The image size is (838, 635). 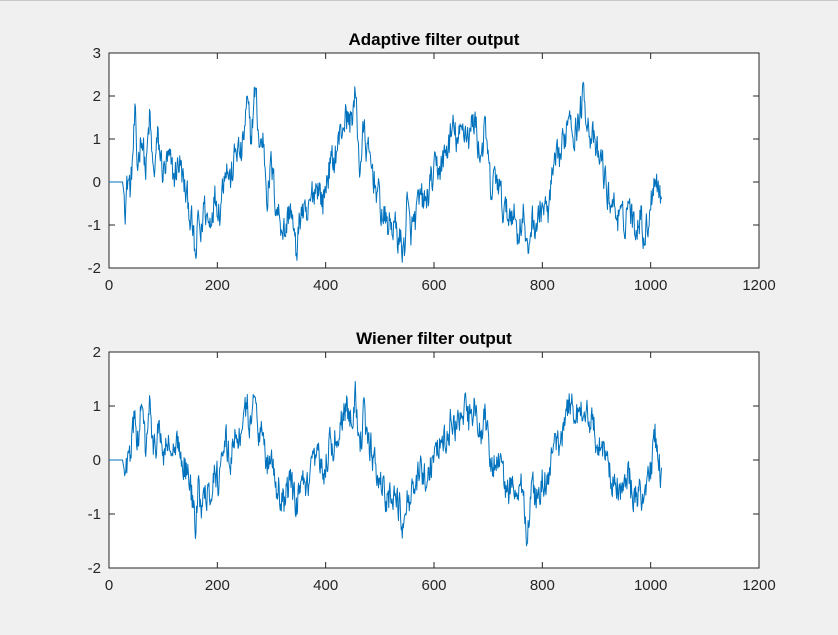 What do you see at coordinates (434, 39) in the screenshot?
I see `plot-title: Adaptive filter output` at bounding box center [434, 39].